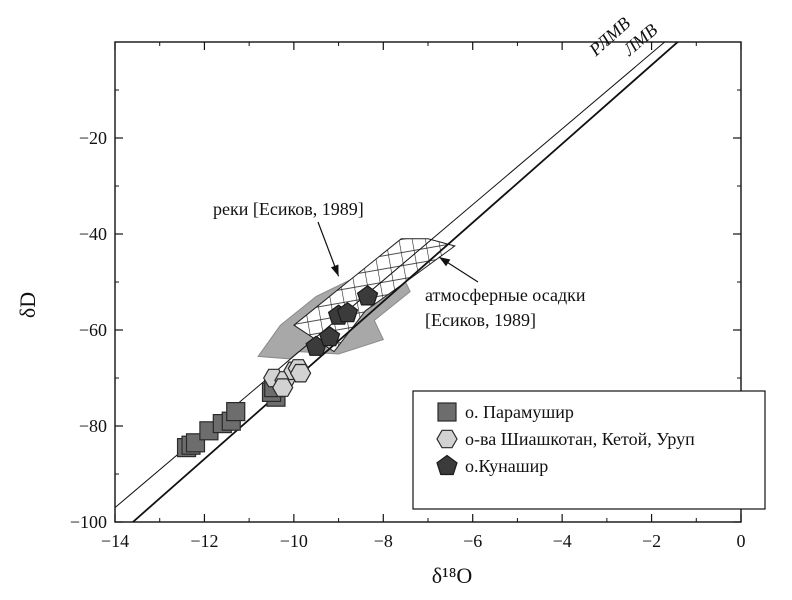  Describe the element at coordinates (93, 138) in the screenshot. I see `y-tick-label: −20` at that location.